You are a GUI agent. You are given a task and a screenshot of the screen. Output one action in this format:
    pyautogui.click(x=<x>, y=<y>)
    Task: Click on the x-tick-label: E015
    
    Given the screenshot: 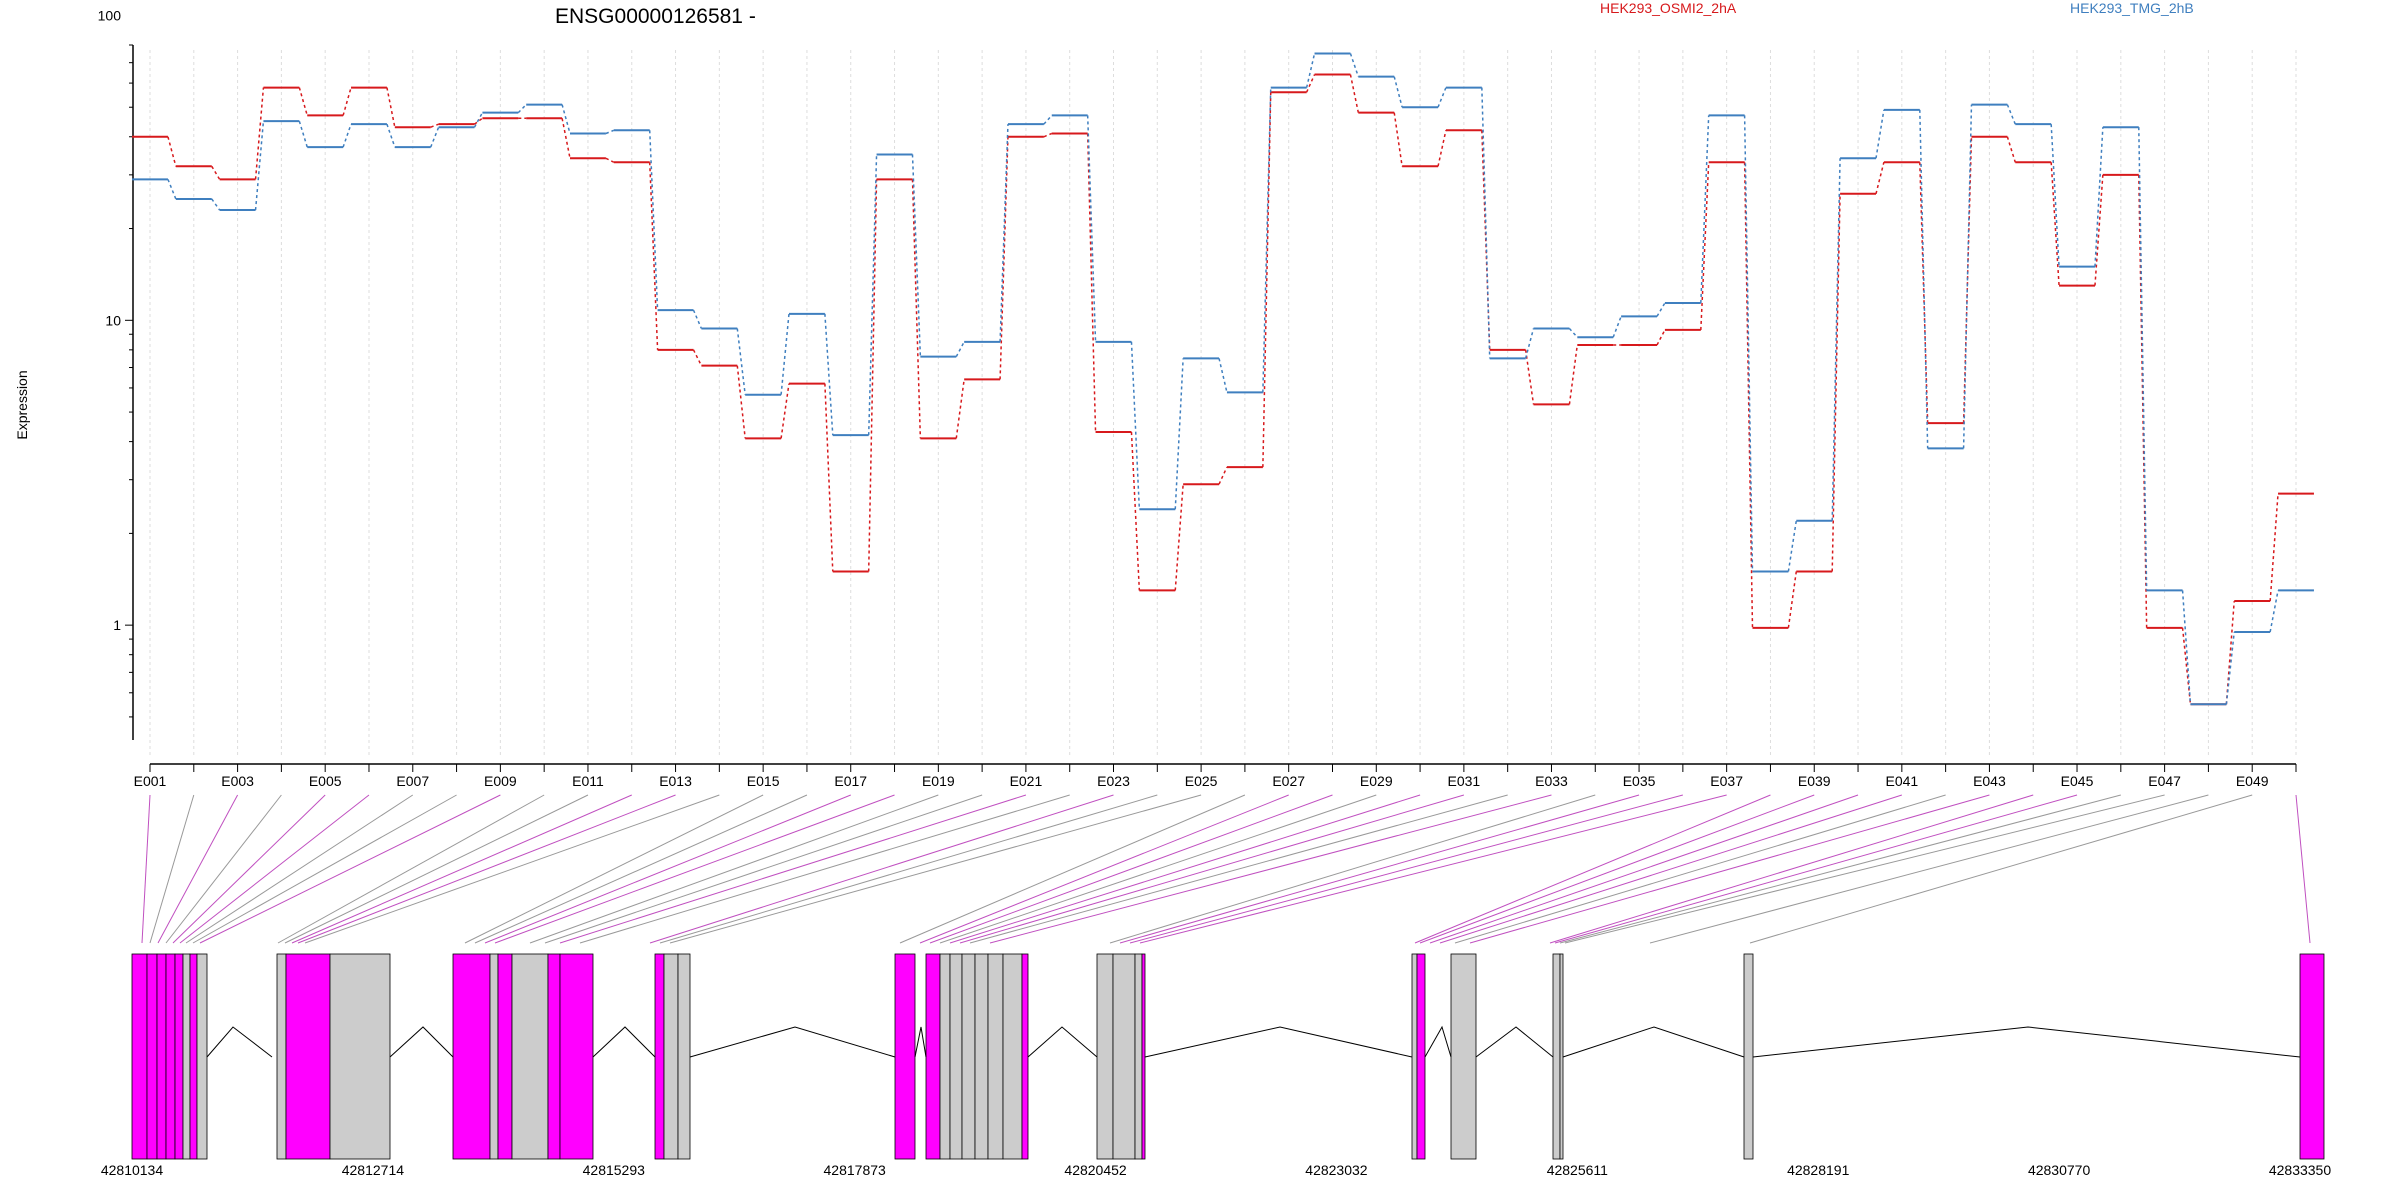 What is the action you would take?
    pyautogui.click(x=763, y=781)
    